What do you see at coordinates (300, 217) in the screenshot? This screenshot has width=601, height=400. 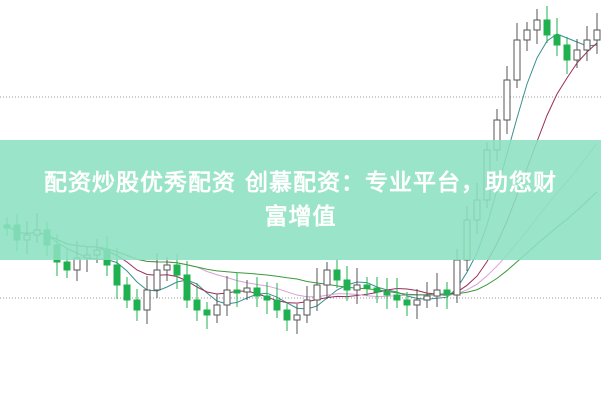 I see `banner-title-line2: 富增值` at bounding box center [300, 217].